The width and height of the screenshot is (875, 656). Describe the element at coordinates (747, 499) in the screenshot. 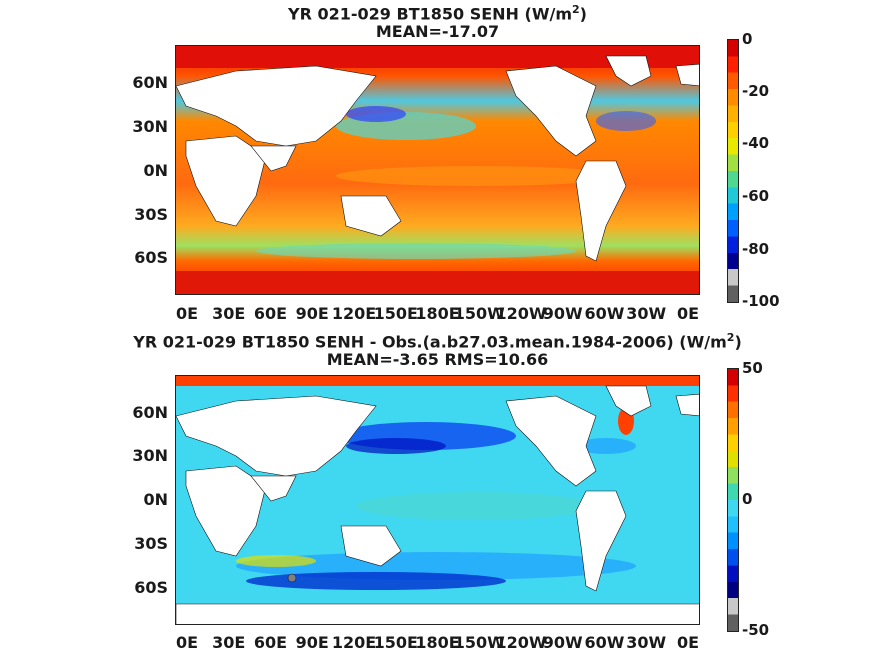

I see `panel2-colorbar-tick: 0` at that location.